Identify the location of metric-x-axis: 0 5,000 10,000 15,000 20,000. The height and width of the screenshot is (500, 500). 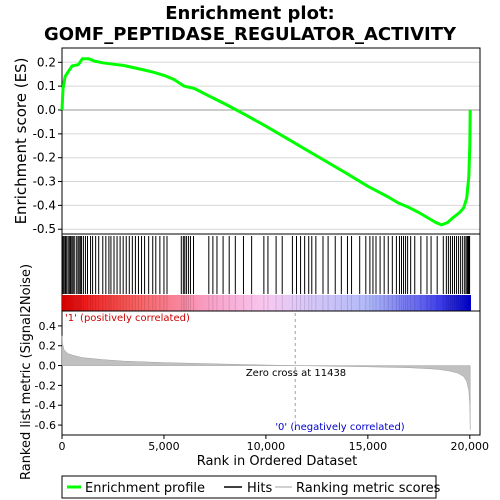
(274, 444).